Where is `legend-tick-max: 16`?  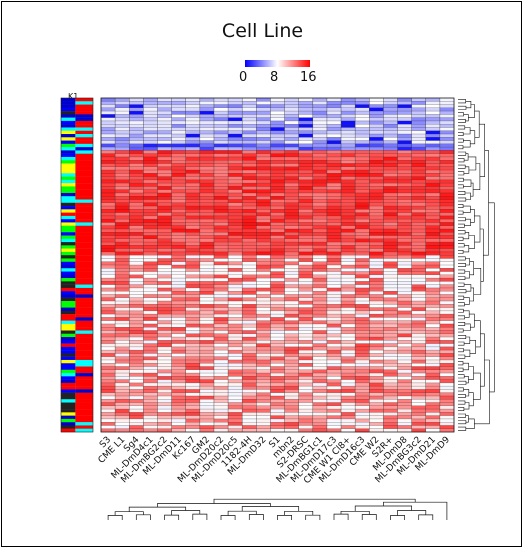
legend-tick-max: 16 is located at coordinates (308, 77).